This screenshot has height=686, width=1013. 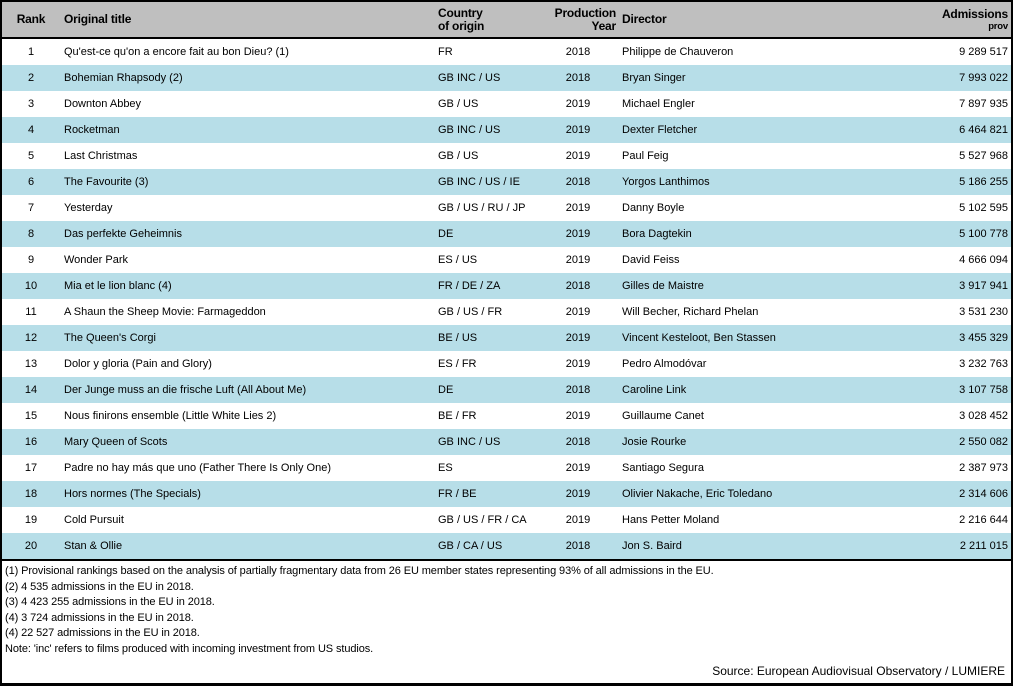 What do you see at coordinates (96, 260) in the screenshot?
I see `cell-title: Wonder Park` at bounding box center [96, 260].